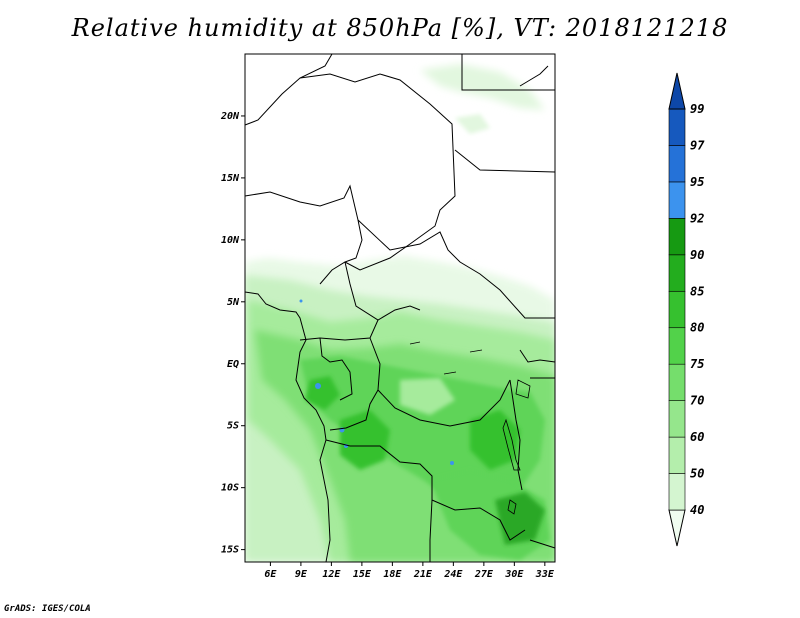  What do you see at coordinates (230, 488) in the screenshot?
I see `lat-tick-label: 10S` at bounding box center [230, 488].